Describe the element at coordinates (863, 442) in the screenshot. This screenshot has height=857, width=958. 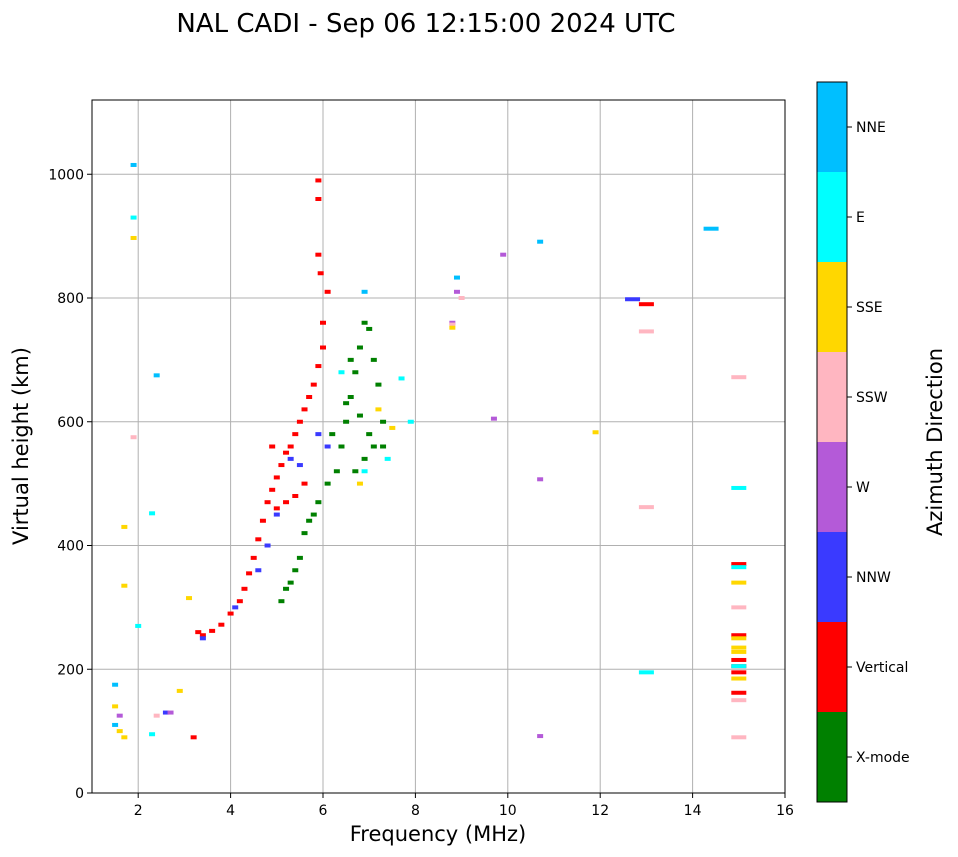
I see `colorbar: X-mode Vertical NNW W SSW SSE E NNE` at that location.